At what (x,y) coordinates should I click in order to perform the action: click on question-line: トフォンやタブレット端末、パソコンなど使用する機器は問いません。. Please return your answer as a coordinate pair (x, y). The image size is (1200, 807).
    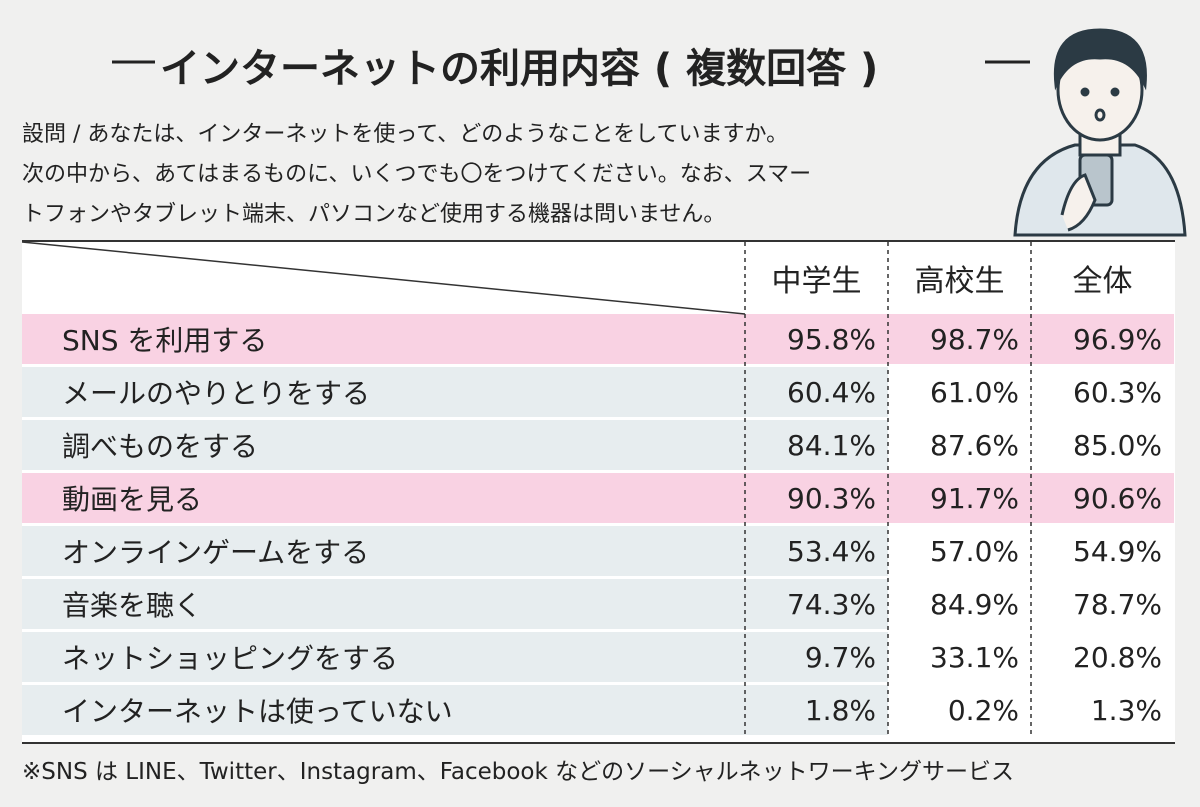
    Looking at the image, I should click on (374, 214).